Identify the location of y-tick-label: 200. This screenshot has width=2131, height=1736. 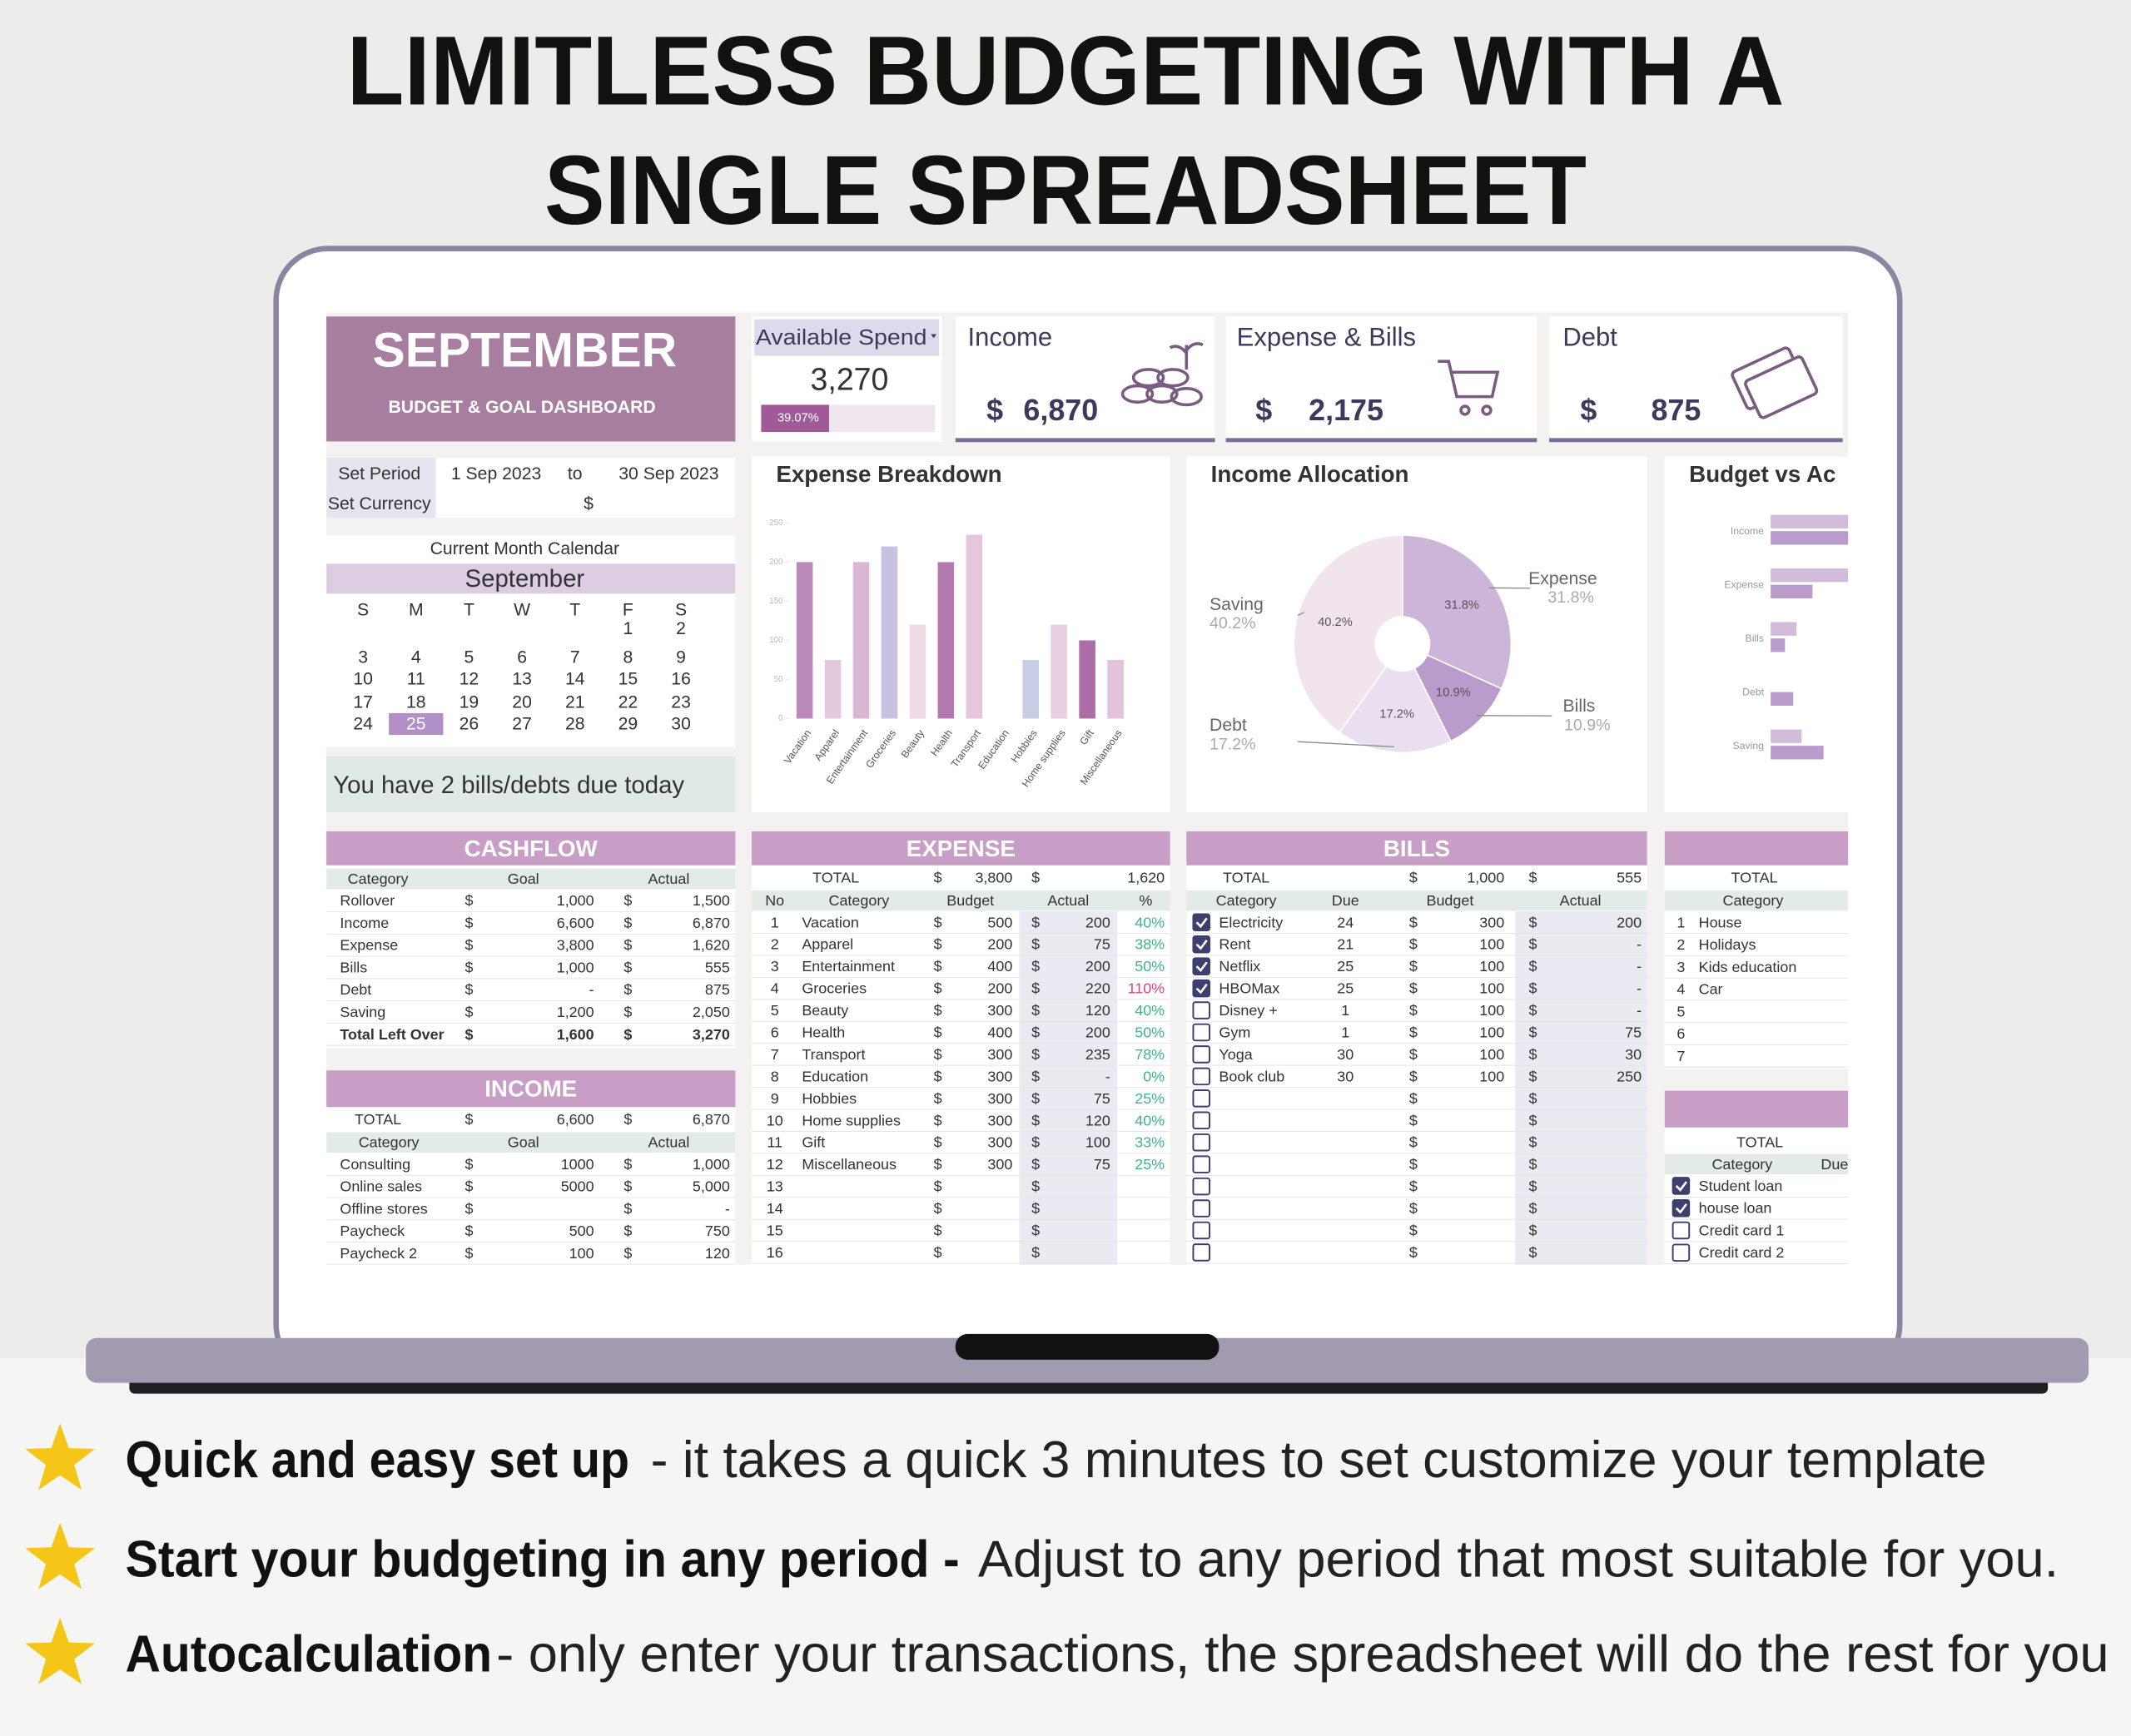
(776, 562).